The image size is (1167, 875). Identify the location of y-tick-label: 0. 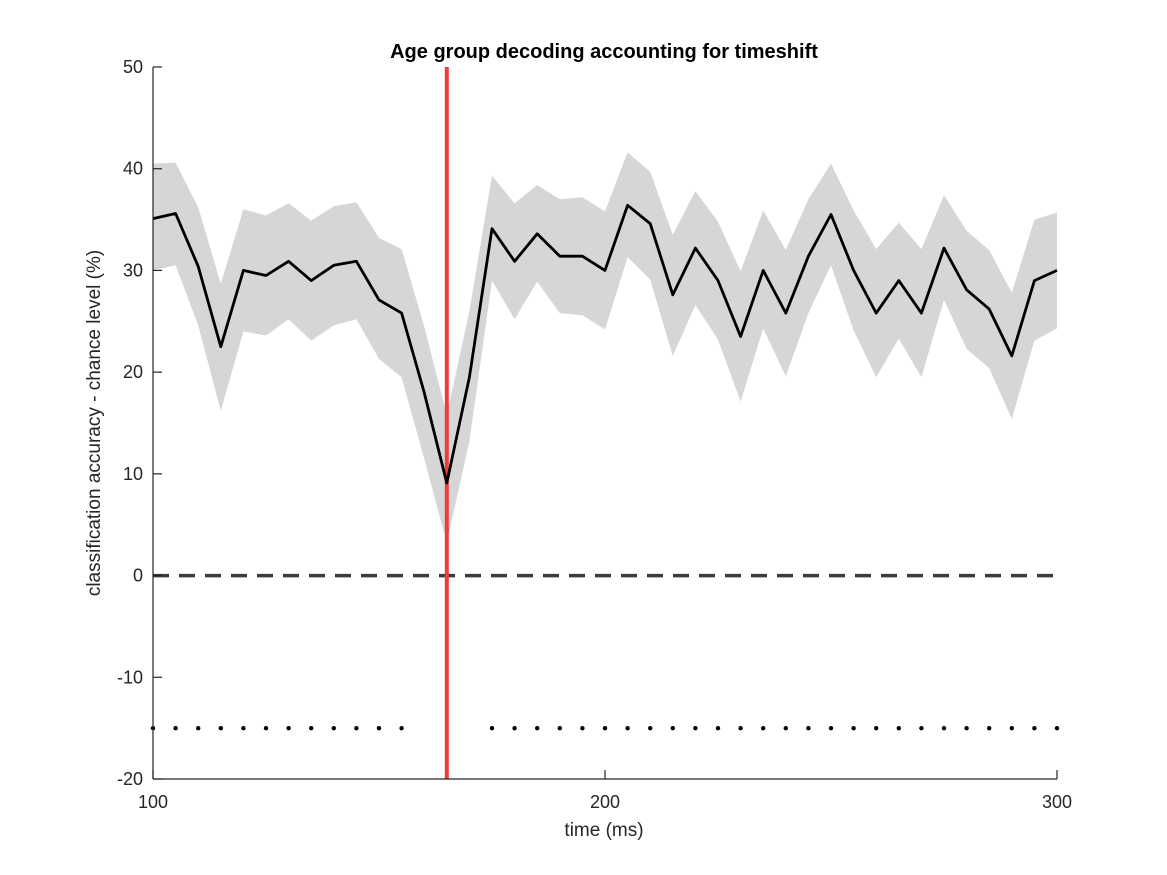
(138, 576).